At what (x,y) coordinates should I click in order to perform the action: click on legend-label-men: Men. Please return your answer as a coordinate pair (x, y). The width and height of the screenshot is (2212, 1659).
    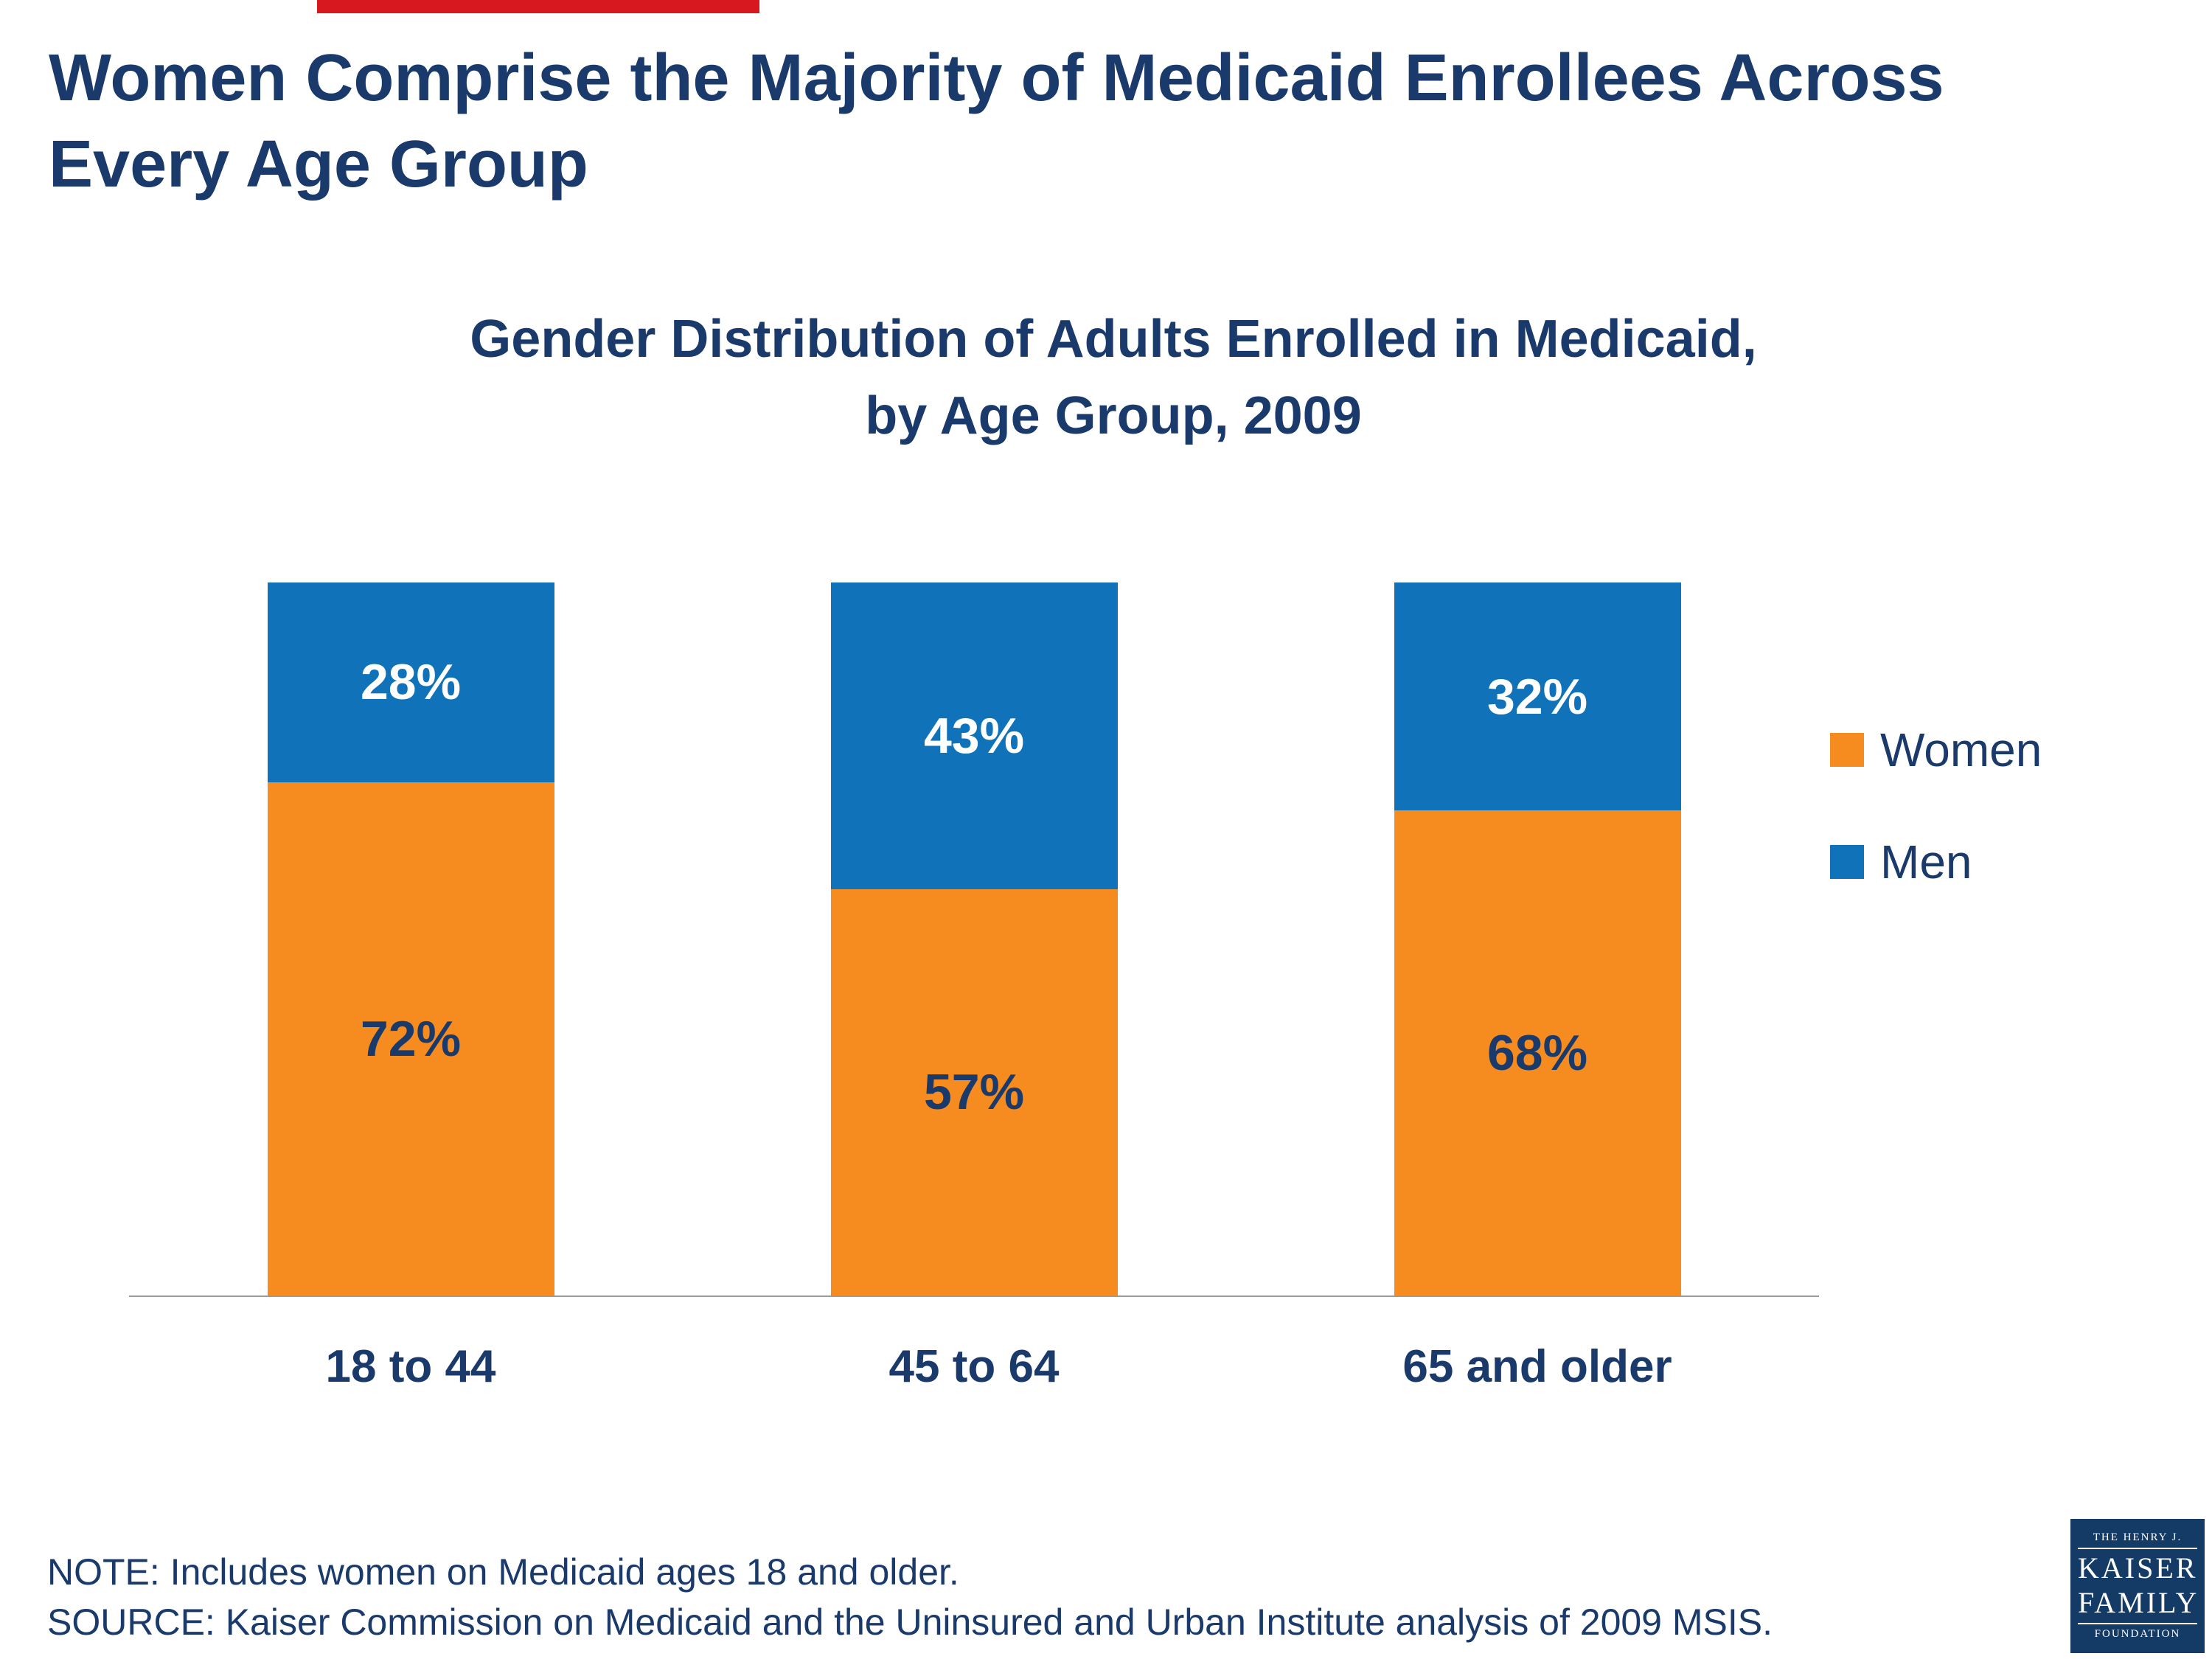
    Looking at the image, I should click on (1926, 861).